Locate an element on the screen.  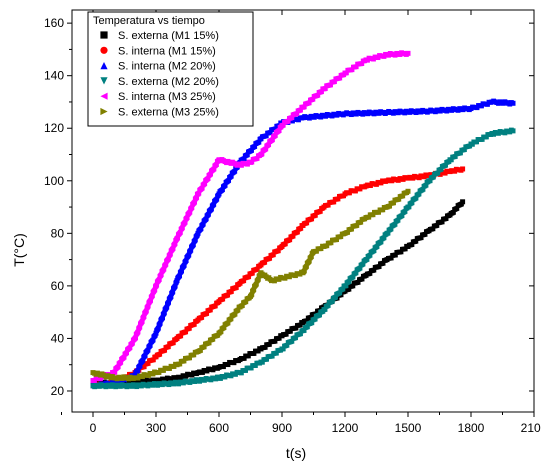
x-tick-label: 1500 is located at coordinates (408, 428).